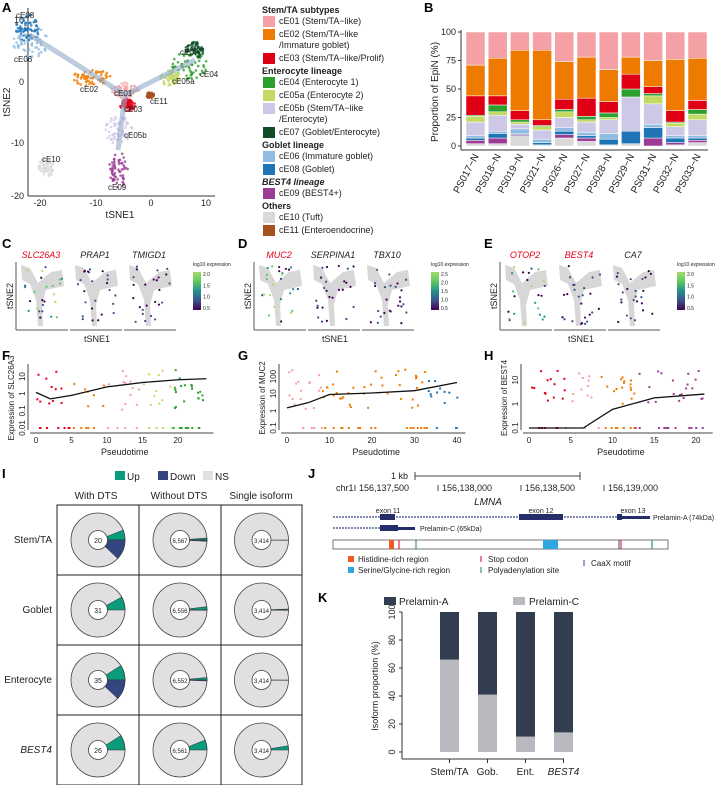 The width and height of the screenshot is (721, 785). What do you see at coordinates (95, 203) in the screenshot?
I see `x-tick: -10` at bounding box center [95, 203].